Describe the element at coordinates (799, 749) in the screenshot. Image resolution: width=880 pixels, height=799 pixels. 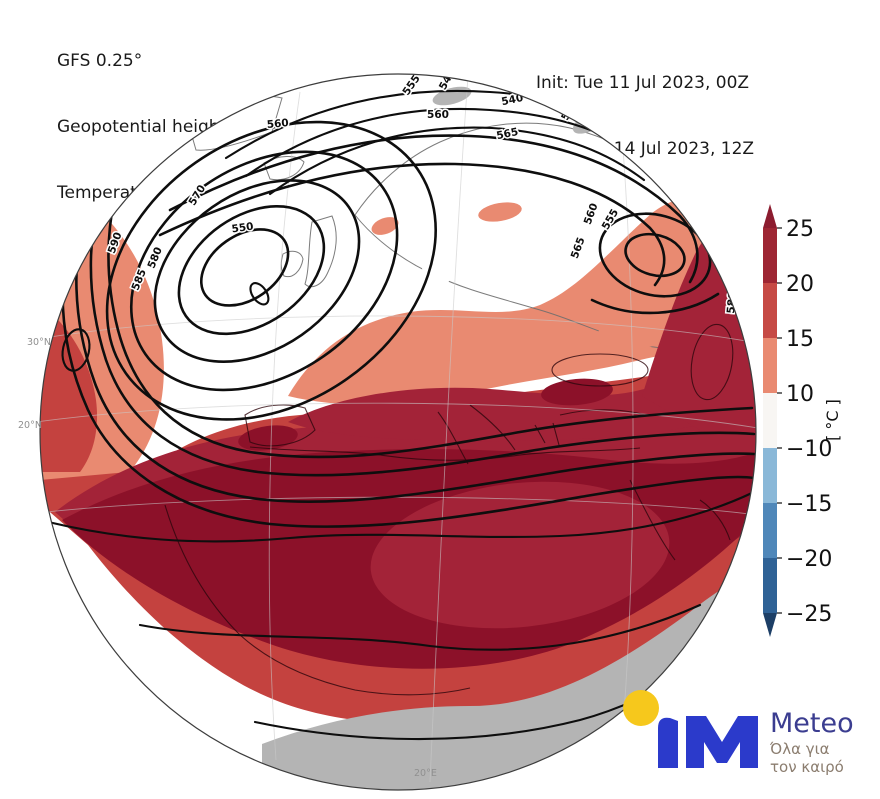
I see `logo-tagline-line1: Όλα για` at that location.